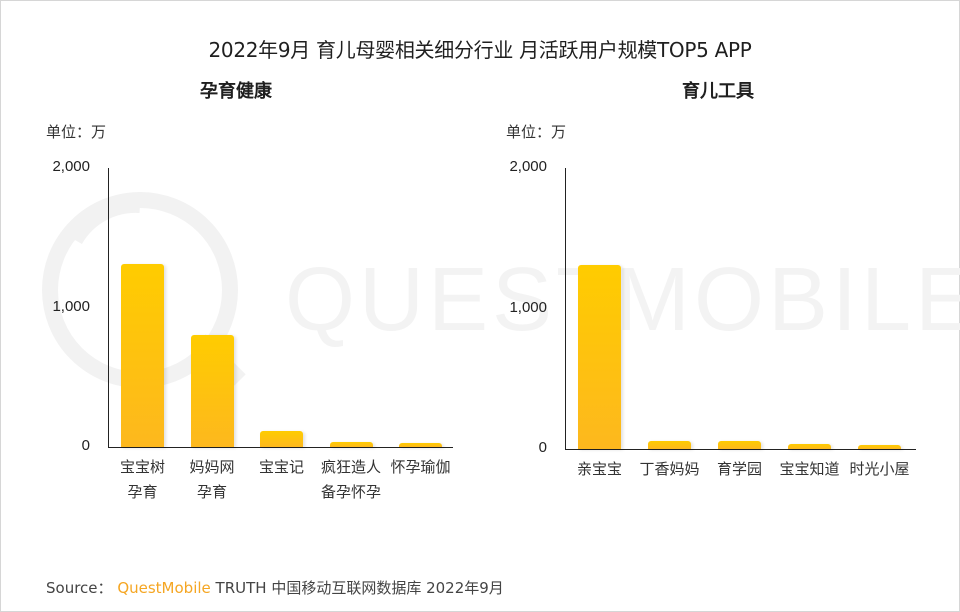 This screenshot has height=612, width=960. Describe the element at coordinates (718, 91) in the screenshot. I see `chart-subtitle: 育儿工具` at that location.